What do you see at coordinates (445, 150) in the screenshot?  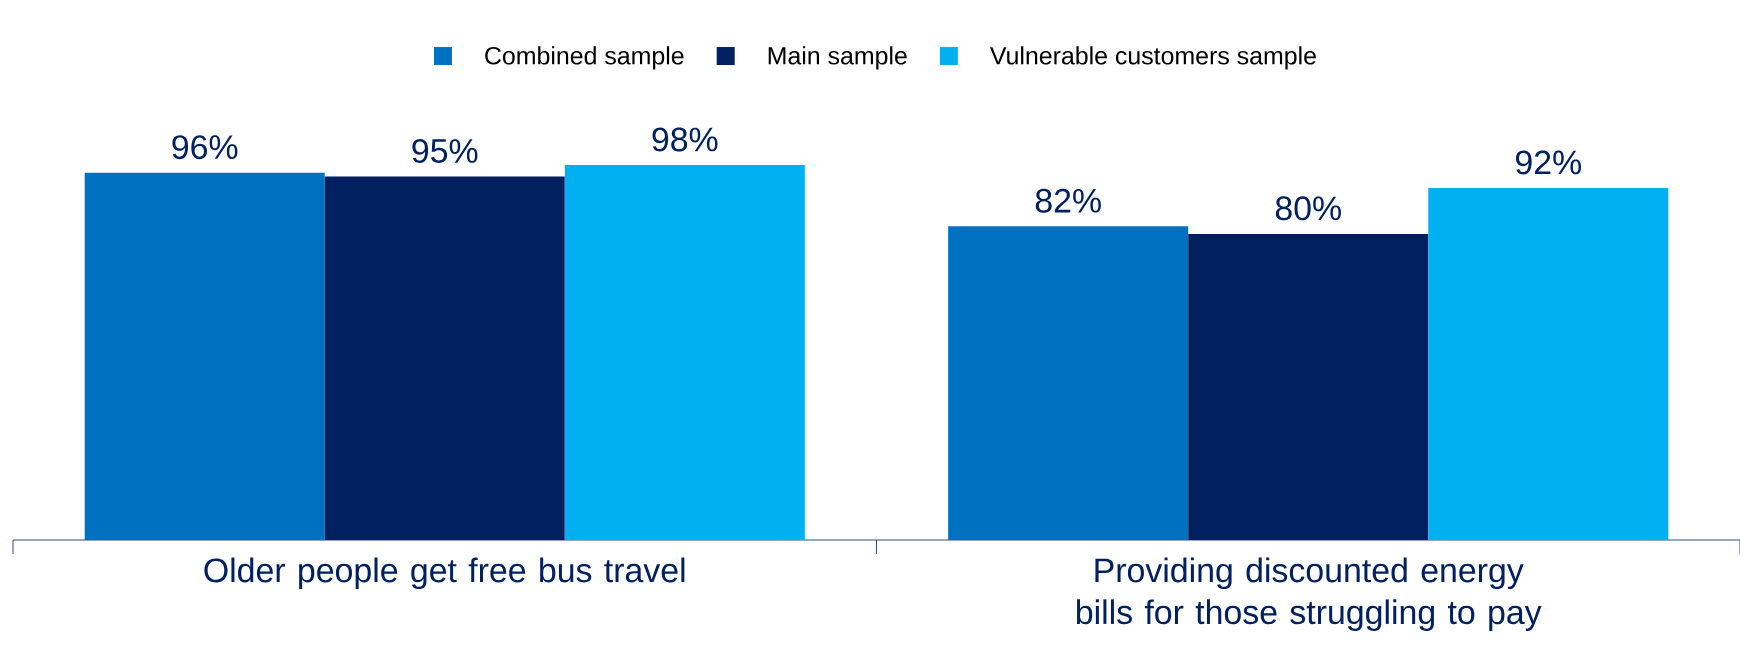 I see `data-label: 95%` at bounding box center [445, 150].